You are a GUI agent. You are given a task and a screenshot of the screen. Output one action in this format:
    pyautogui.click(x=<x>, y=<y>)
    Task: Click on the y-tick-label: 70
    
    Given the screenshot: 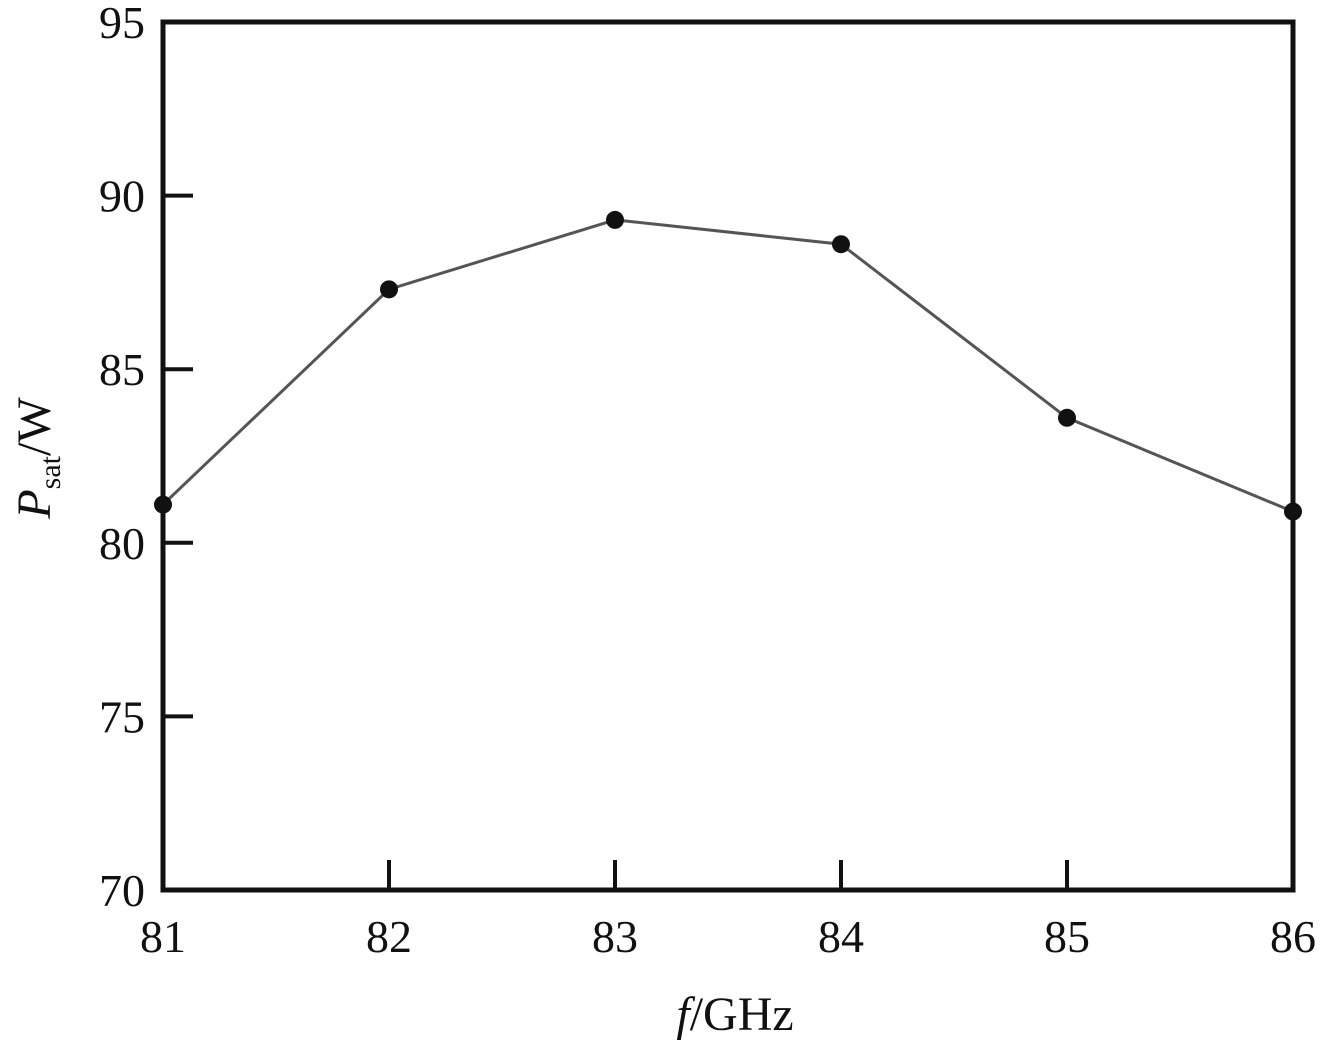 What is the action you would take?
    pyautogui.click(x=122, y=890)
    